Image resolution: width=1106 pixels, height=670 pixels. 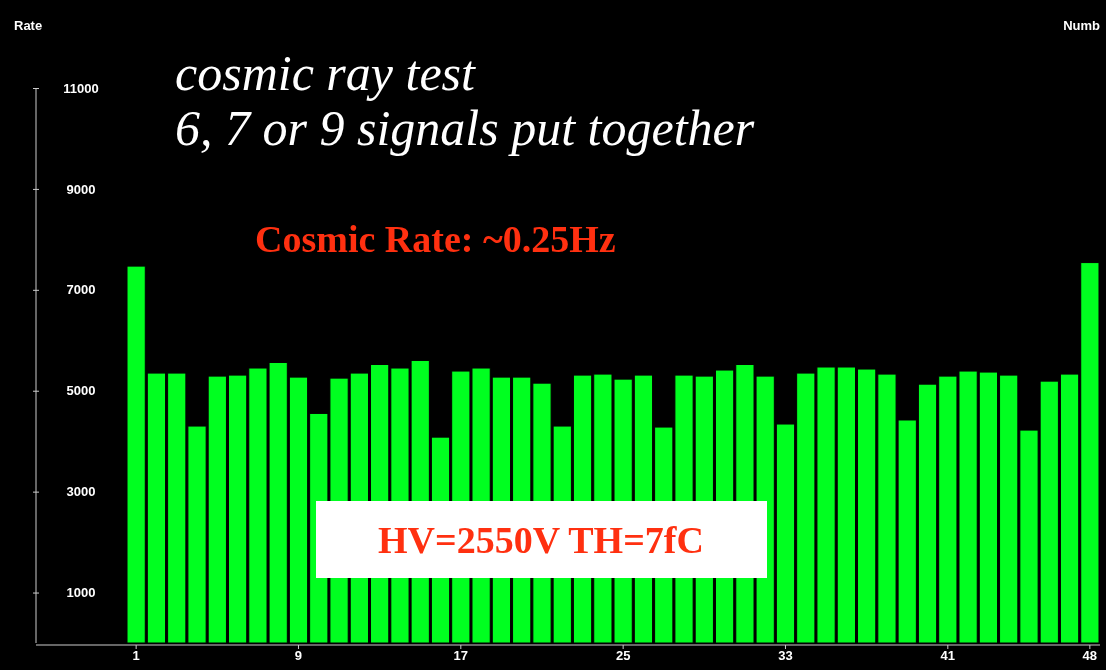 I want to click on annotation: Cosmic Rate: ~0.25Hz, so click(x=435, y=239).